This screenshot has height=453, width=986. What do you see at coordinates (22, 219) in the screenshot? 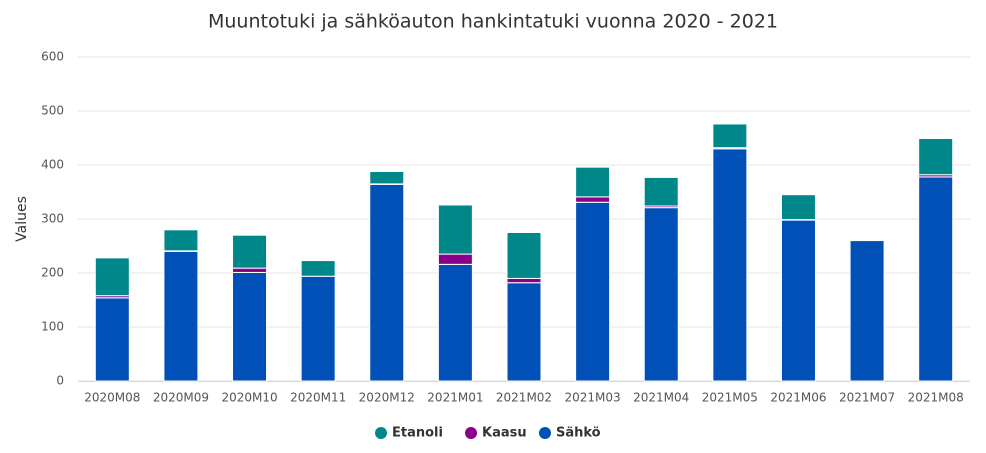
I see `y-axis-title: Values` at bounding box center [22, 219].